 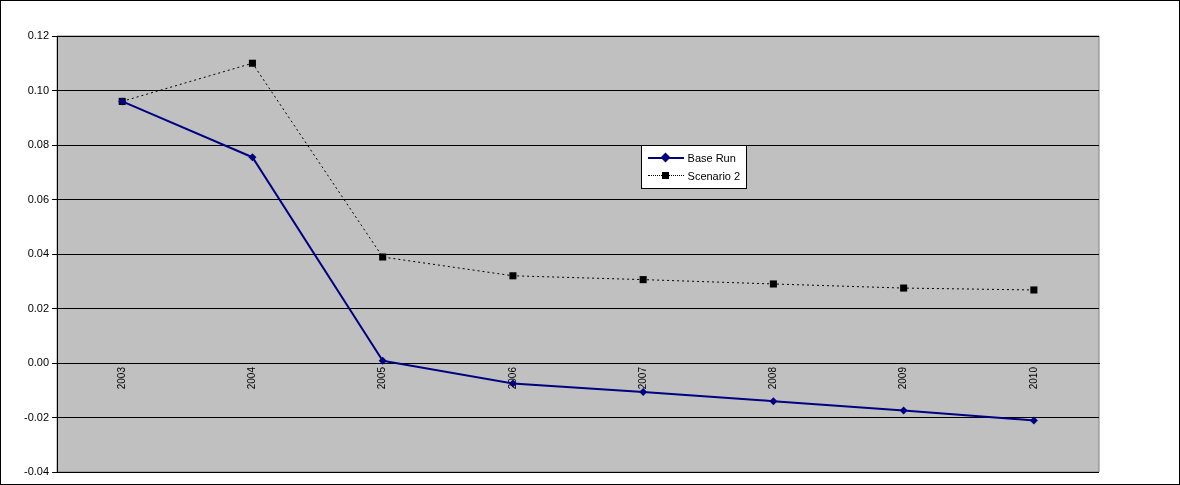 I want to click on x-tick-label: 2007, so click(x=642, y=378).